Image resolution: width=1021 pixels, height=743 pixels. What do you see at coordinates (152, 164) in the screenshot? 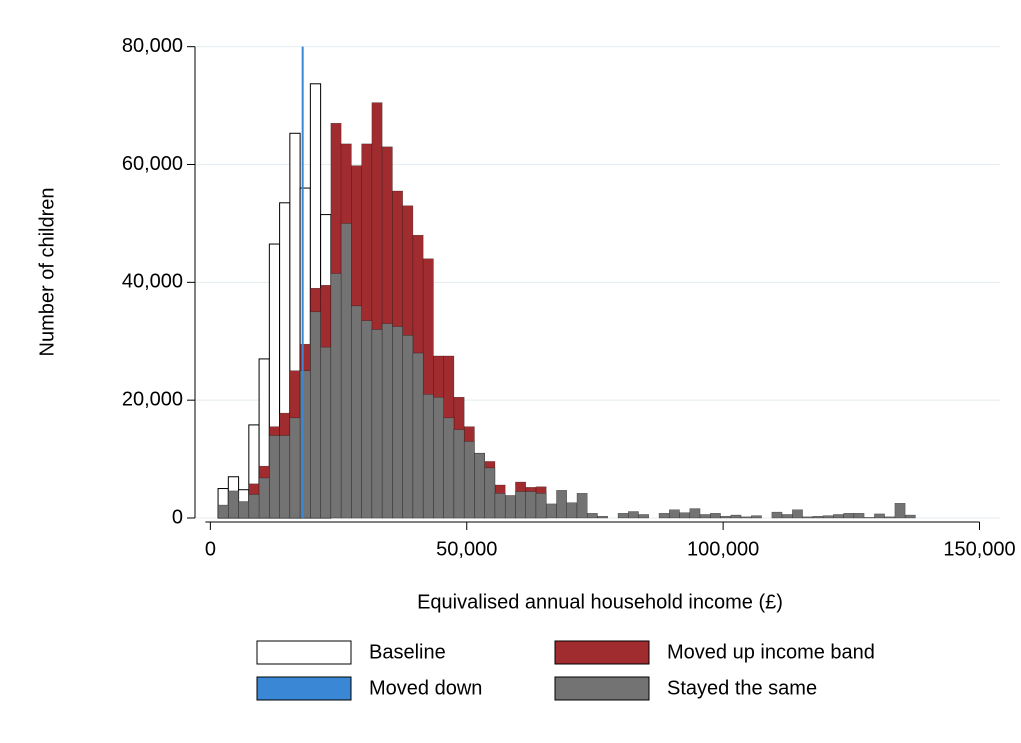
I see `y-tick-label: 60,000` at bounding box center [152, 164].